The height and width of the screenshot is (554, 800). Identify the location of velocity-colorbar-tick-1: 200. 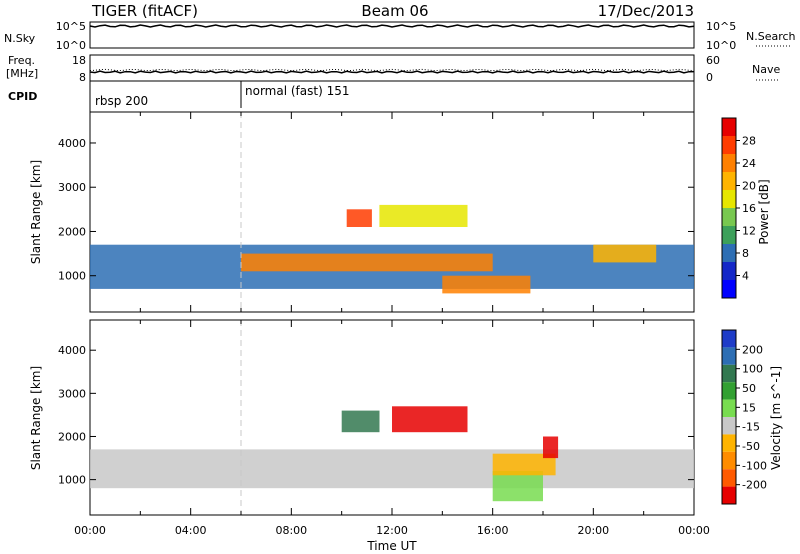
(752, 349).